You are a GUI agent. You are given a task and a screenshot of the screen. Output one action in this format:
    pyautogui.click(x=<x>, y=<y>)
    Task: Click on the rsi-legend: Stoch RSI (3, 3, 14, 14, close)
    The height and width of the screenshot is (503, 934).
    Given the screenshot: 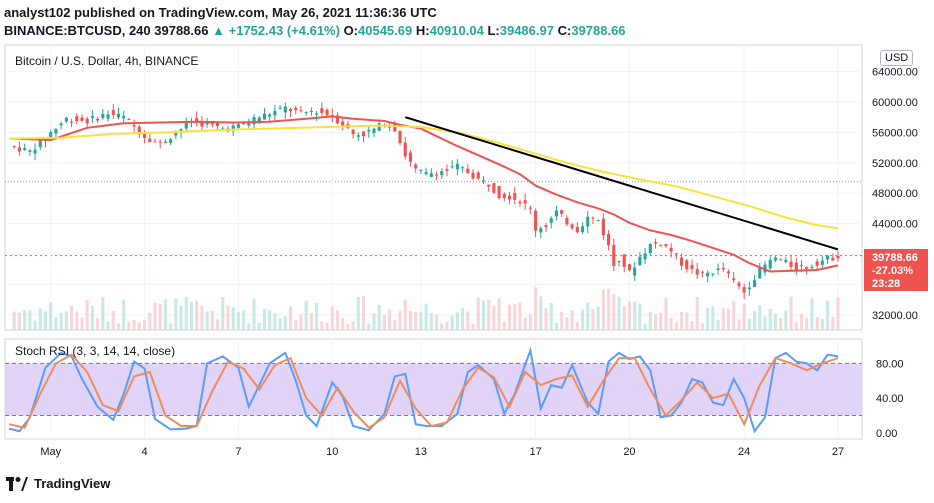 What is the action you would take?
    pyautogui.click(x=95, y=351)
    